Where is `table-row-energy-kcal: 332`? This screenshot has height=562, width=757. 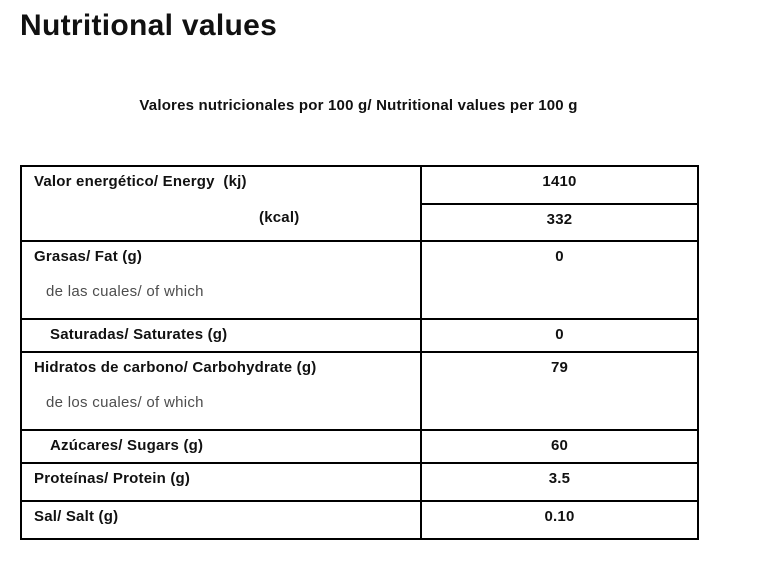 table-row-energy-kcal: 332 is located at coordinates (360, 222).